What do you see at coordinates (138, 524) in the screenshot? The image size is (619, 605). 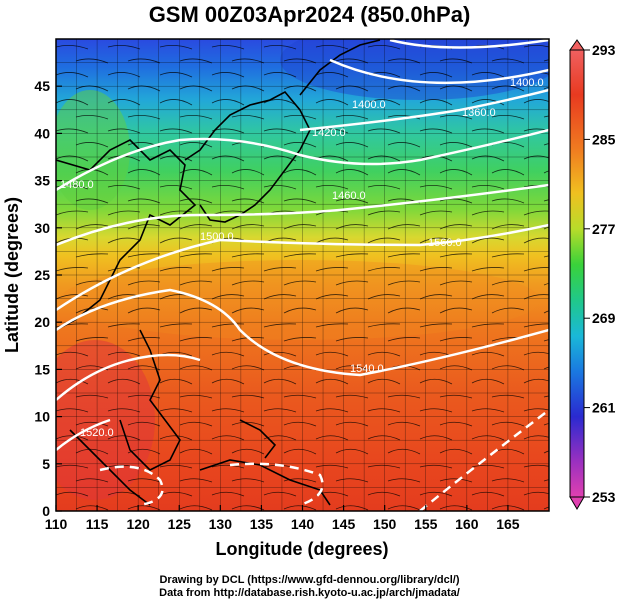 I see `x-tick-label: 120` at bounding box center [138, 524].